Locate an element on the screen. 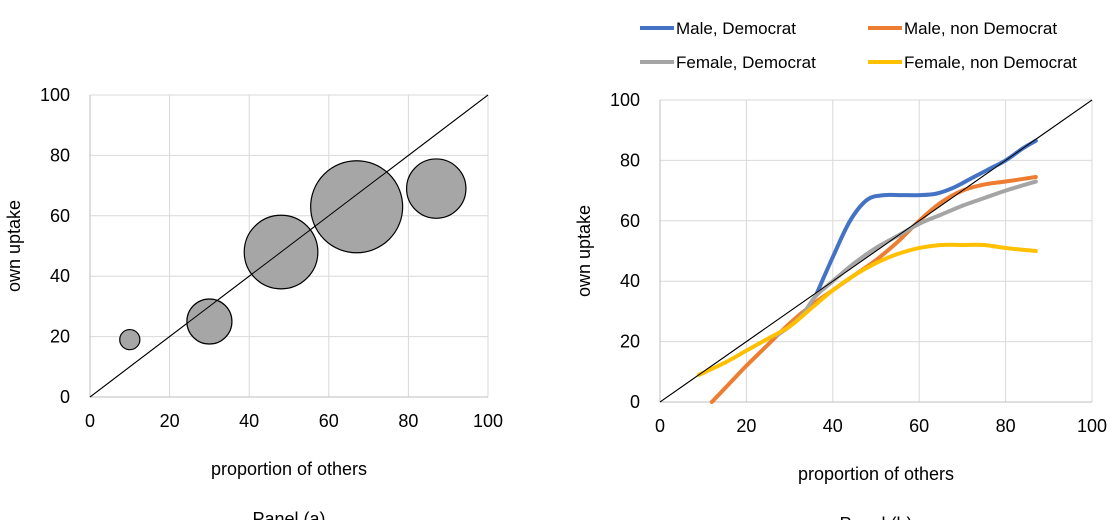  panel-label: Panel (a) is located at coordinates (288, 514).